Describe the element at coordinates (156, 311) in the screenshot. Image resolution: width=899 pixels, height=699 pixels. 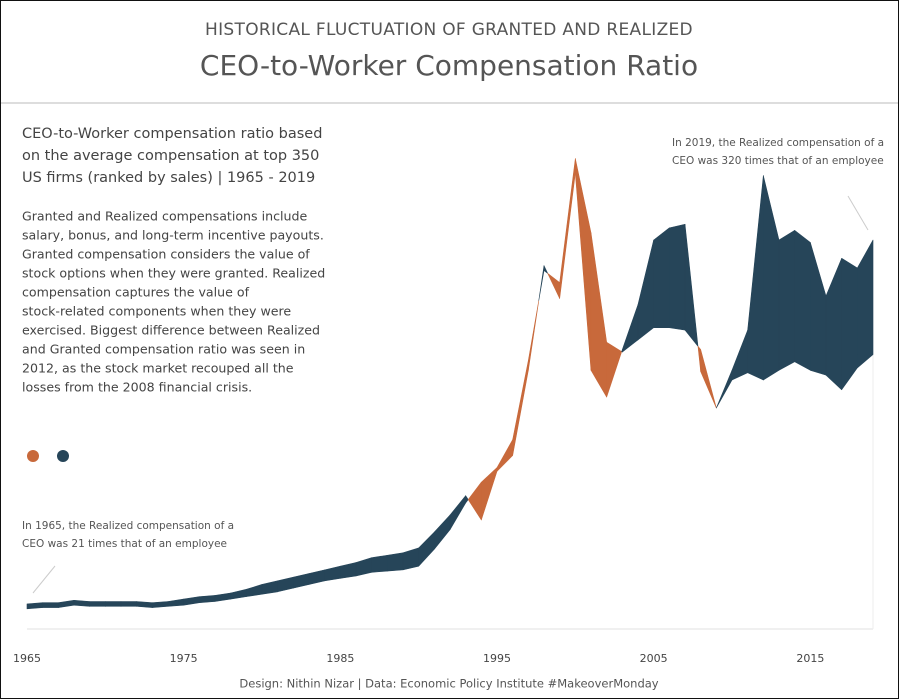
I see `description-lines: stock-related components when they were` at that location.